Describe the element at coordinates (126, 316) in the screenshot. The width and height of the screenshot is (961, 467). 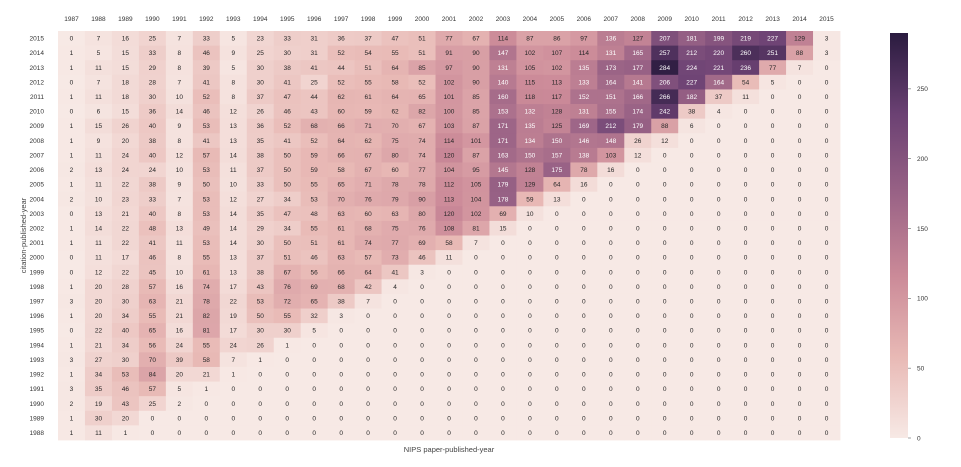
I see `cell-value-label: 34` at that location.